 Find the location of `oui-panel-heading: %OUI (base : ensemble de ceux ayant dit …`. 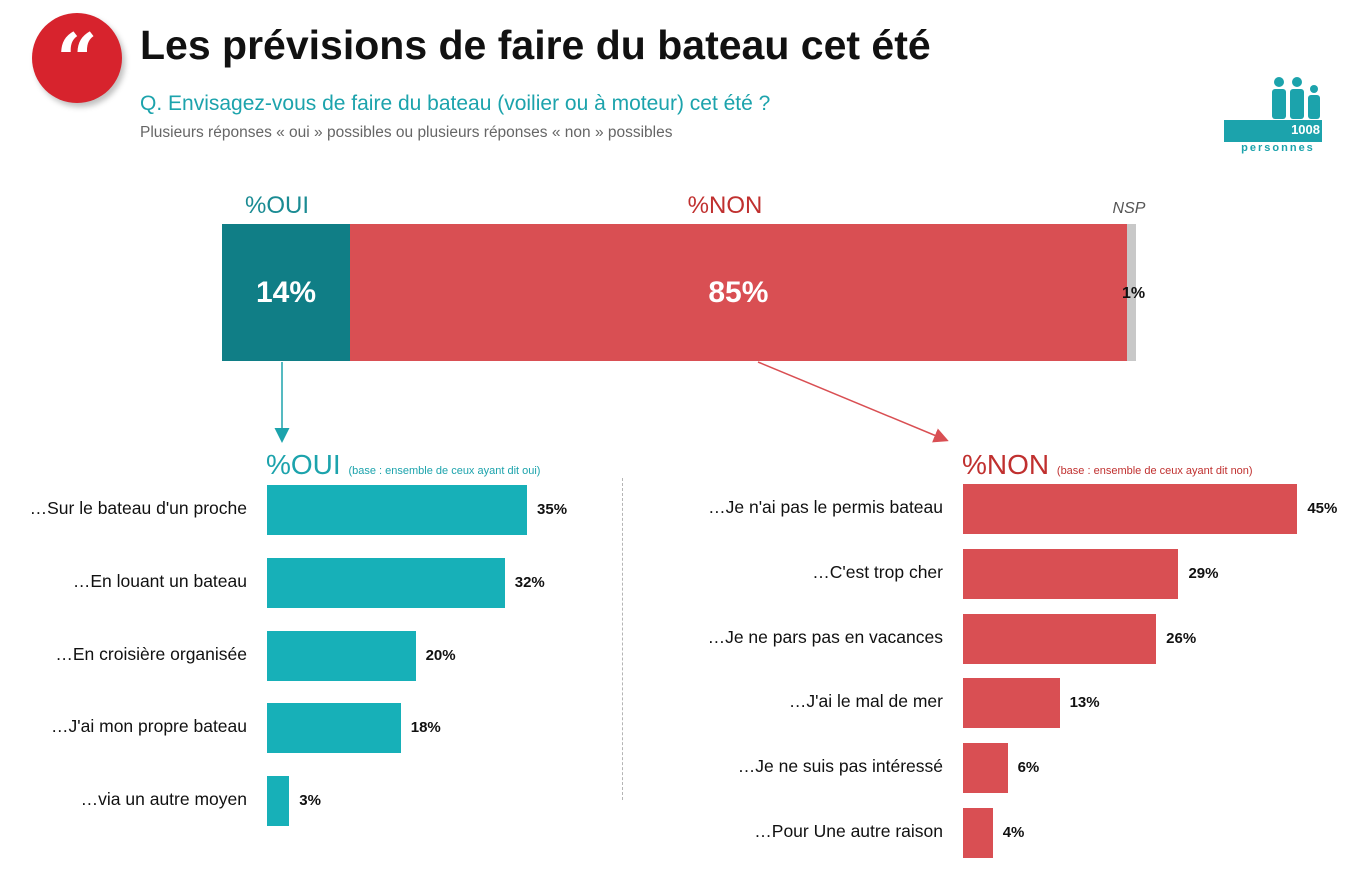

oui-panel-heading: %OUI (base : ensemble de ceux ayant dit … is located at coordinates (403, 465).